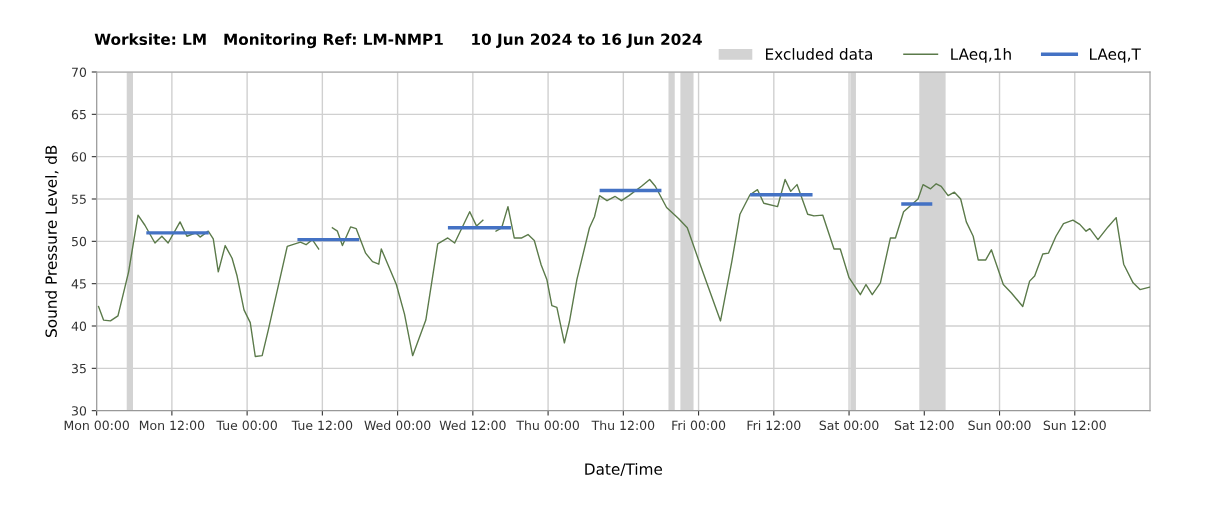 The width and height of the screenshot is (1208, 507). I want to click on x-tick-label: Fri 00:00, so click(699, 425).